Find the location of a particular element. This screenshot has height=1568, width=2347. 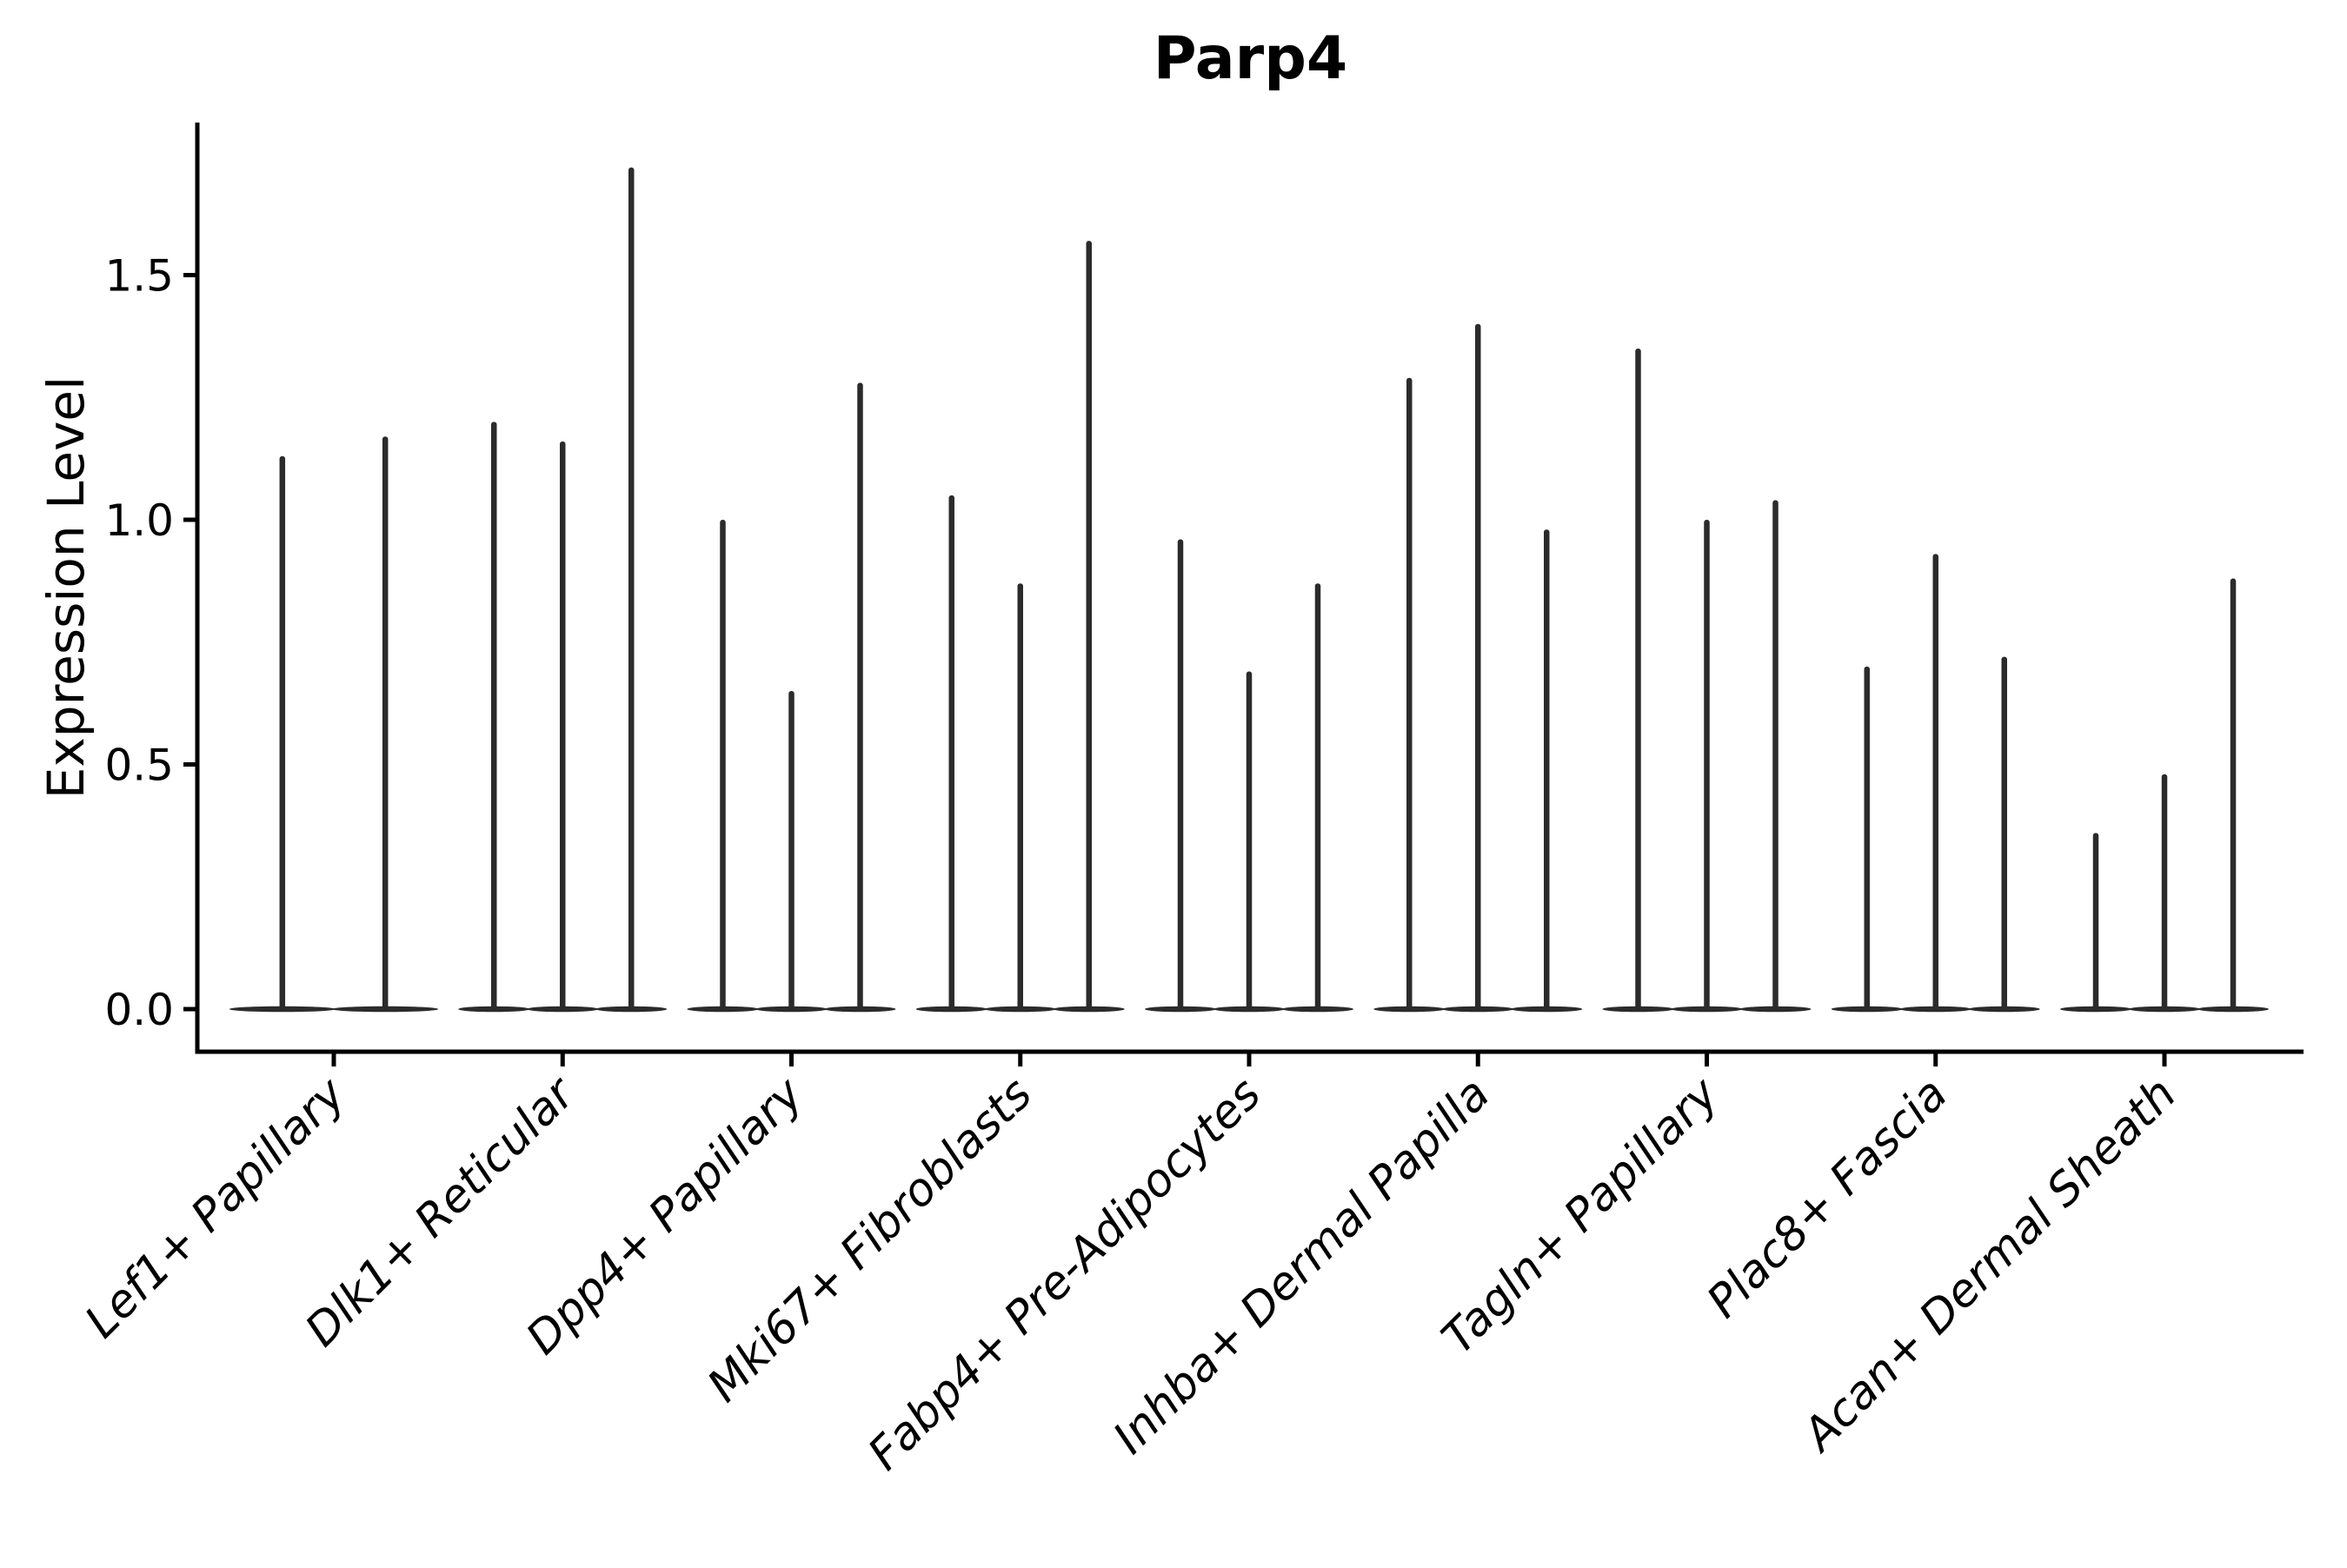

x-tick-label: Fabp4+ Pre-Adipocytes is located at coordinates (1066, 1274).